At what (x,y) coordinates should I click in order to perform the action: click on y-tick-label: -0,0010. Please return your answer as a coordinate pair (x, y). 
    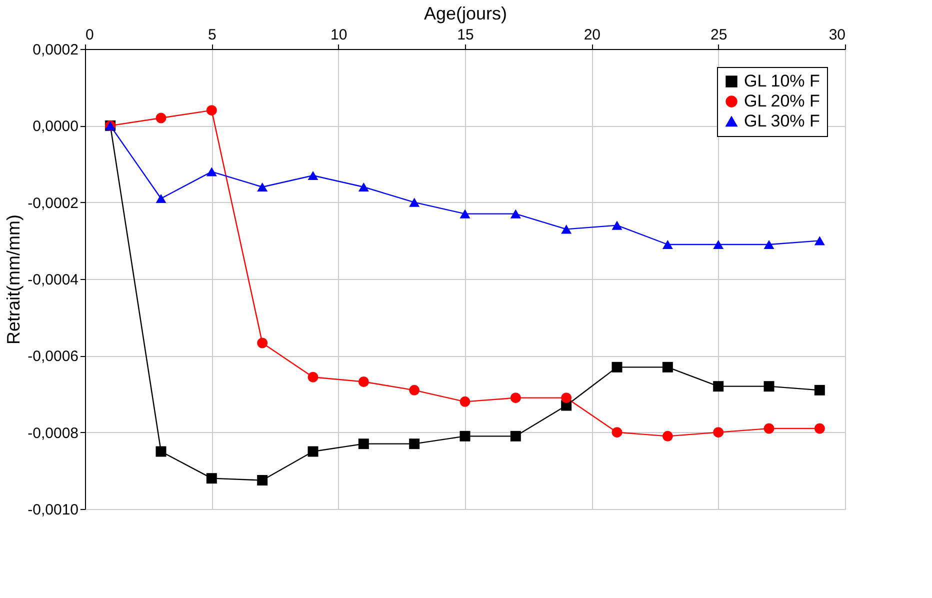
    Looking at the image, I should click on (53, 510).